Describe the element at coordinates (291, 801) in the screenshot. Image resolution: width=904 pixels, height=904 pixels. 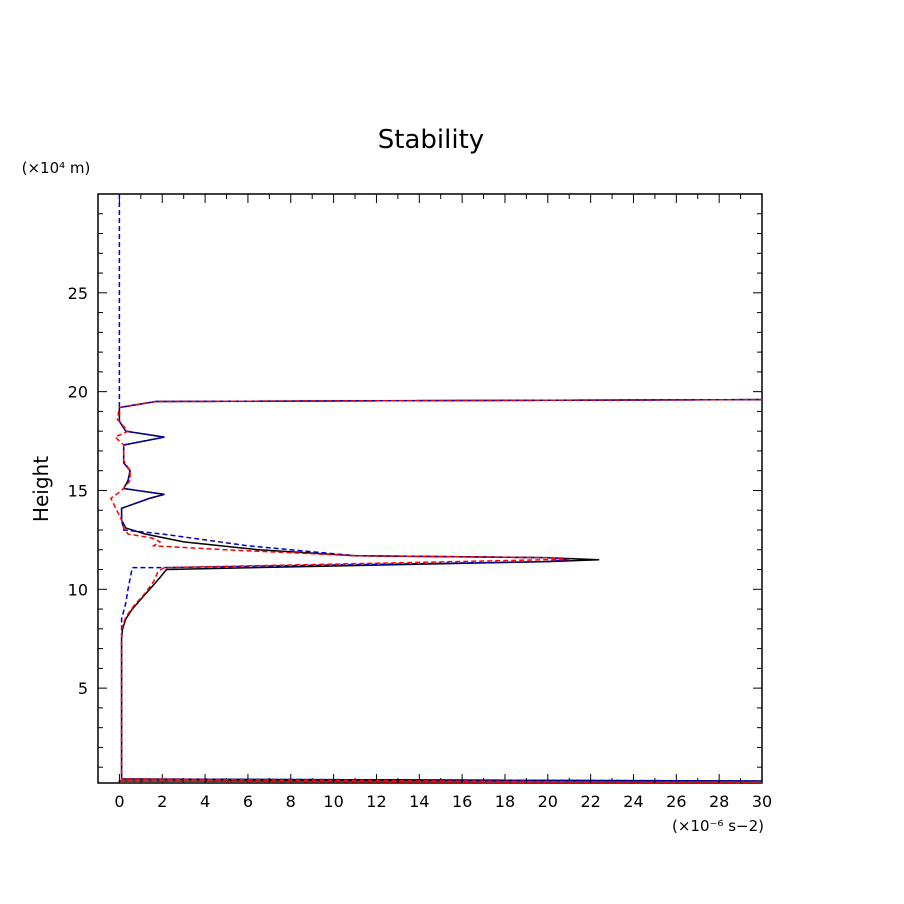
I see `x-tick-label: 8` at that location.